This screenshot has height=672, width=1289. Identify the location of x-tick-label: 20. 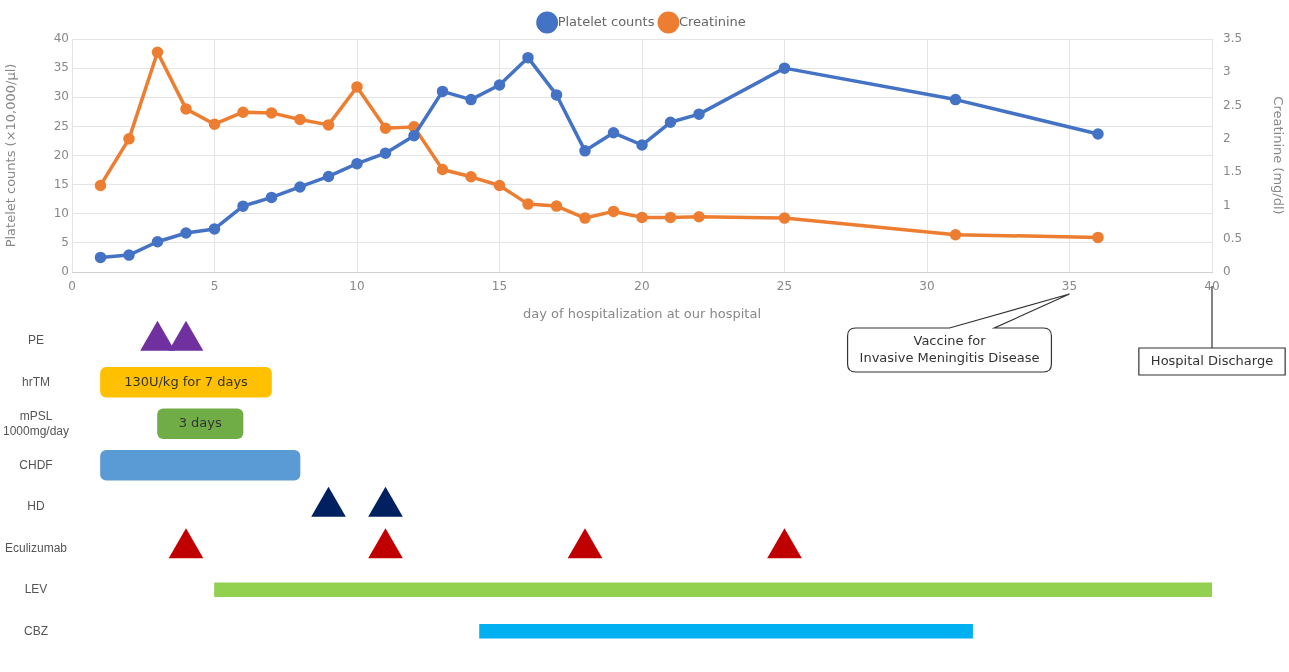
(642, 286).